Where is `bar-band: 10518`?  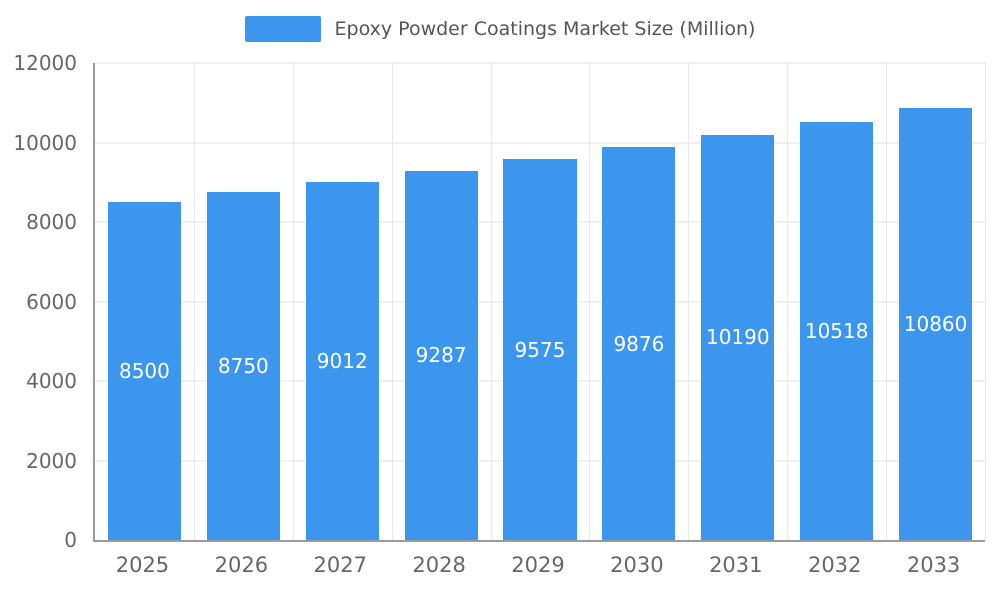 bar-band: 10518 is located at coordinates (836, 301).